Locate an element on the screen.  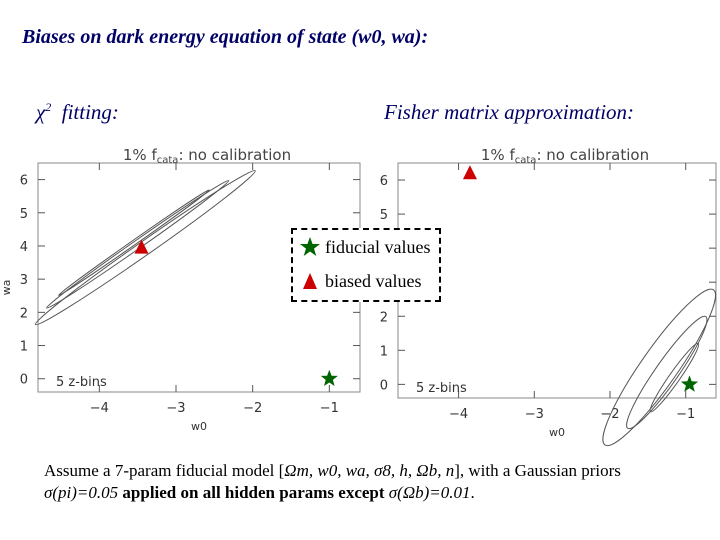
chi-symbol: χ is located at coordinates (41, 112).